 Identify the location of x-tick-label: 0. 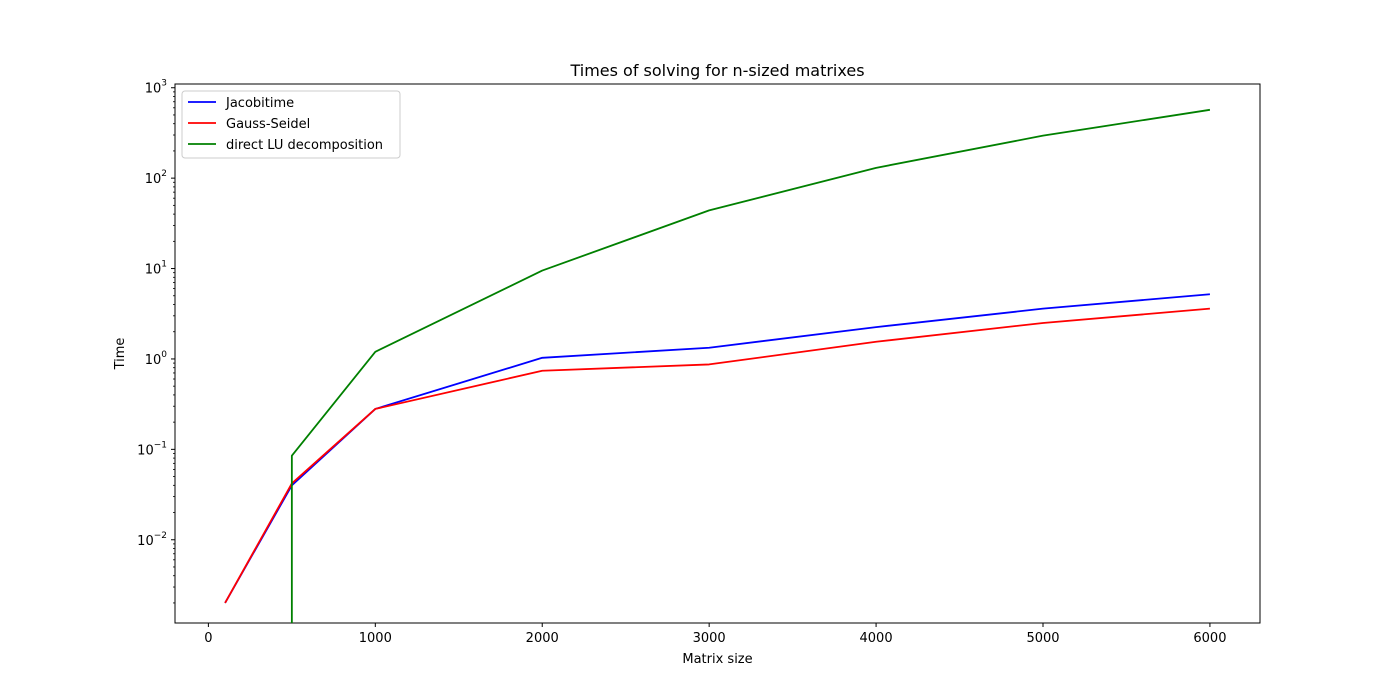
(208, 638).